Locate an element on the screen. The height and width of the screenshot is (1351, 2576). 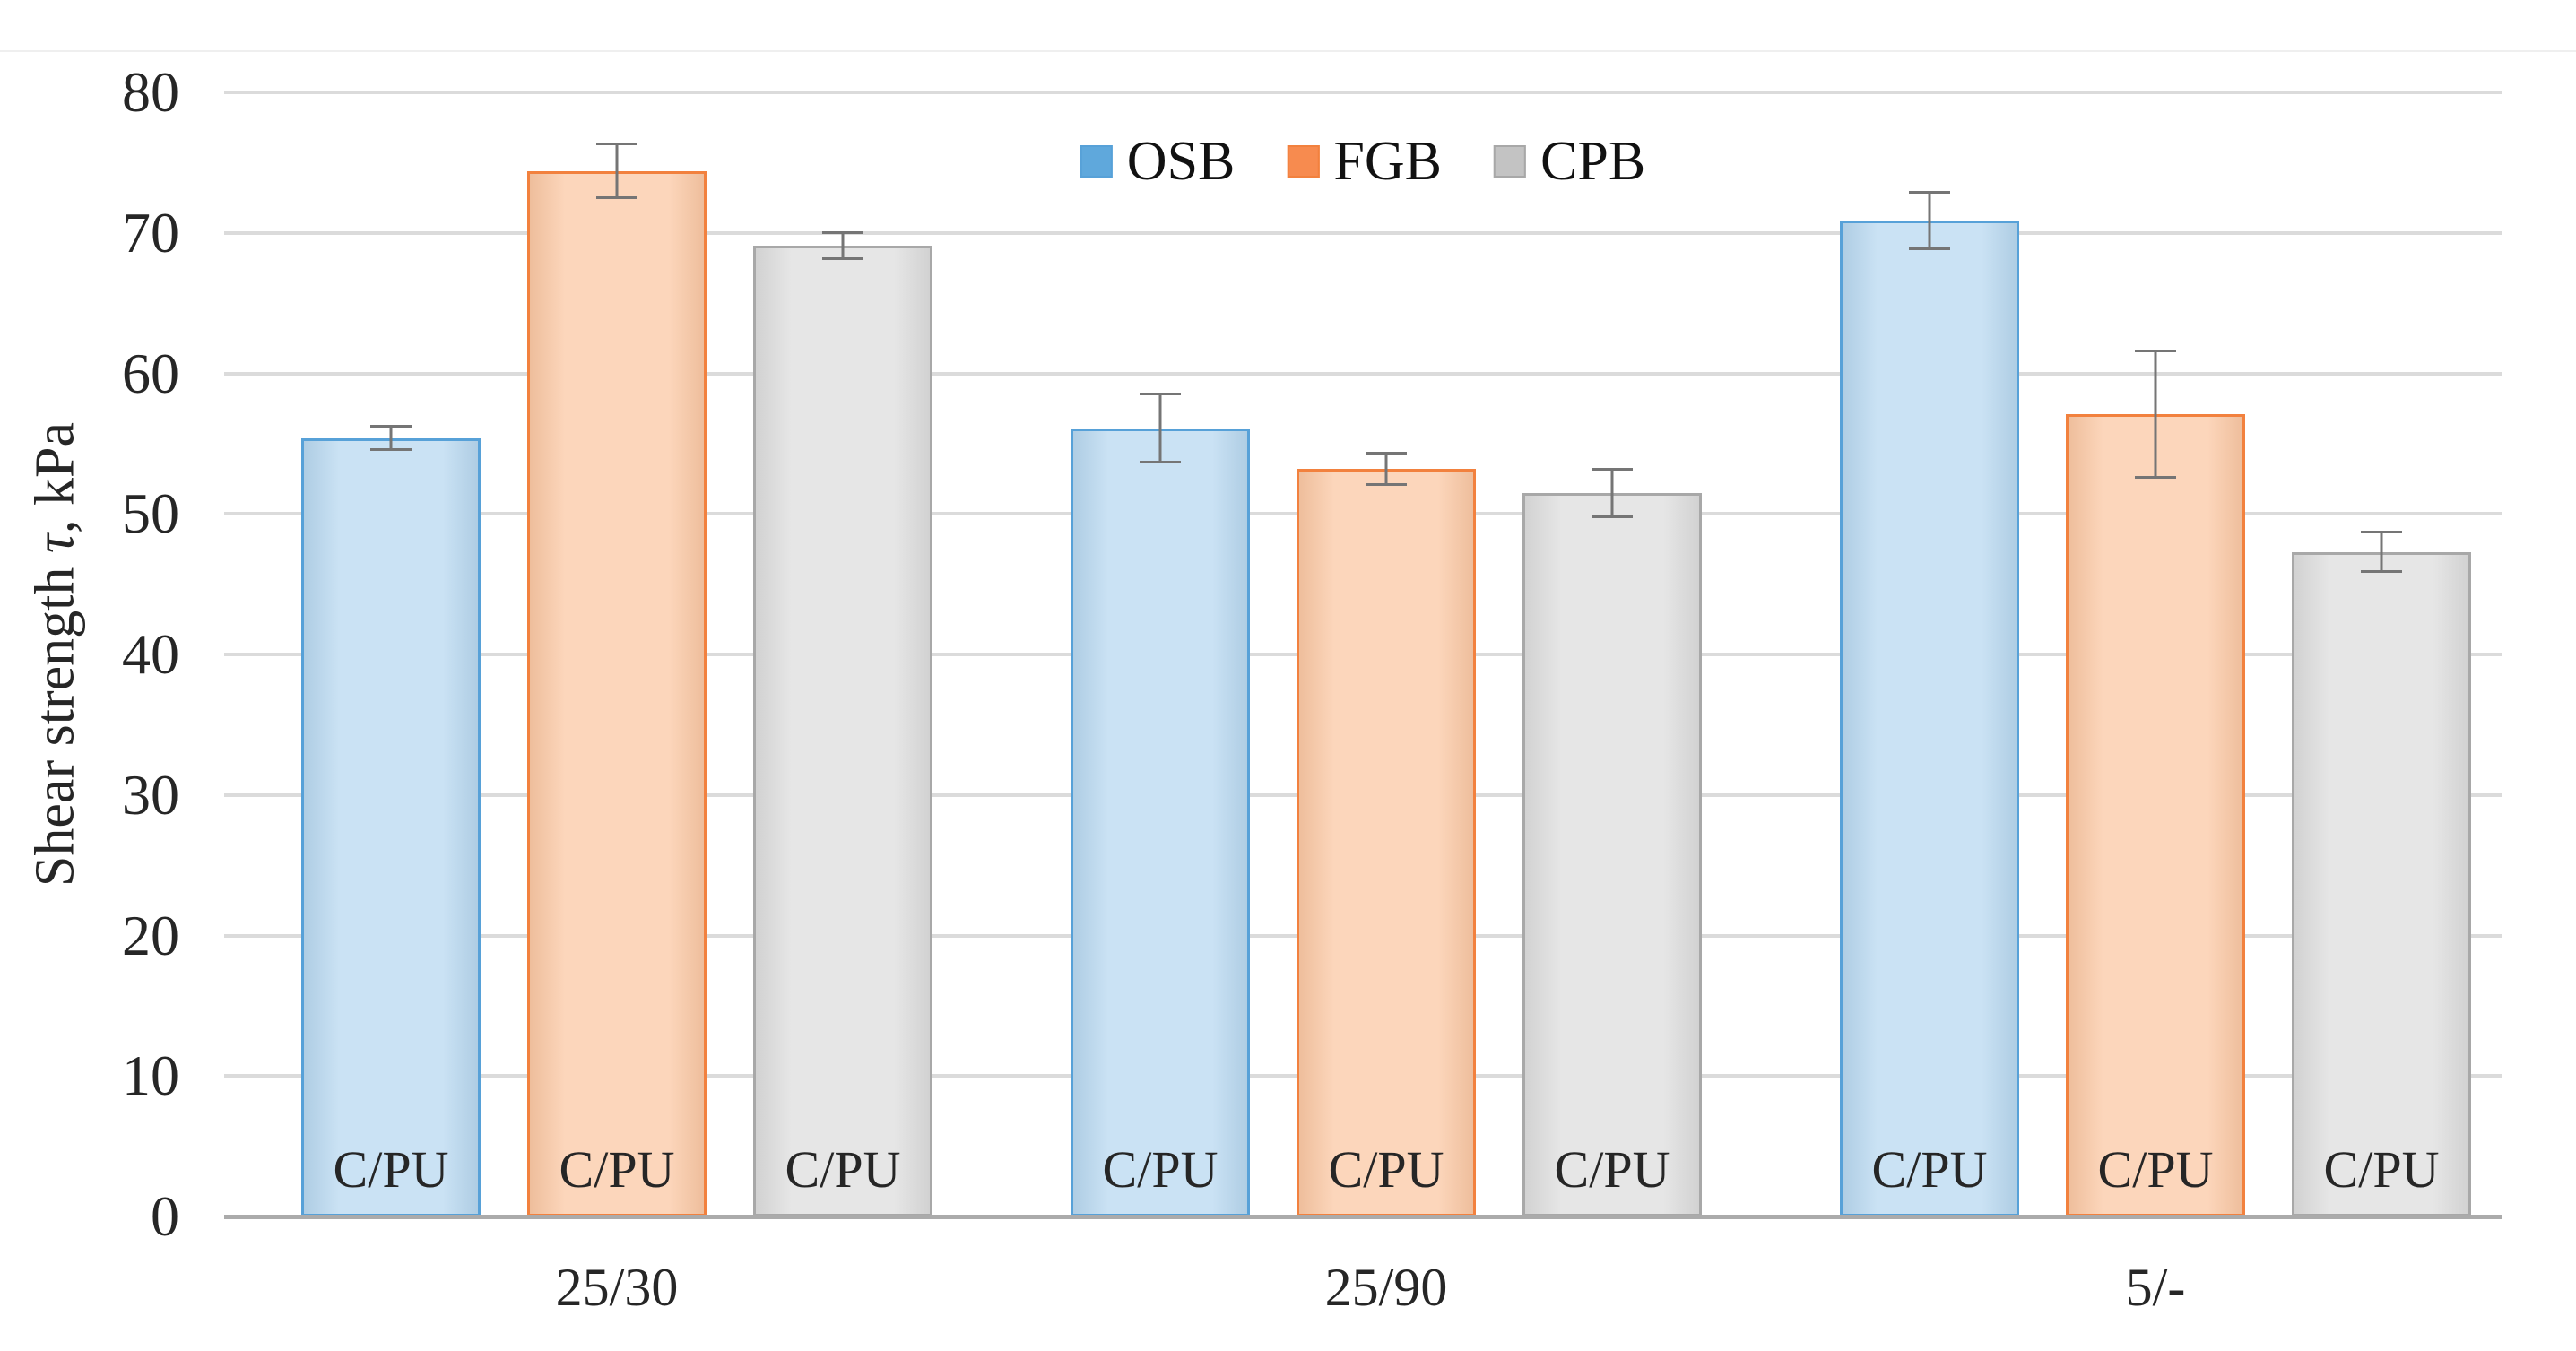
y-tick-label-50: 50 is located at coordinates (150, 513).